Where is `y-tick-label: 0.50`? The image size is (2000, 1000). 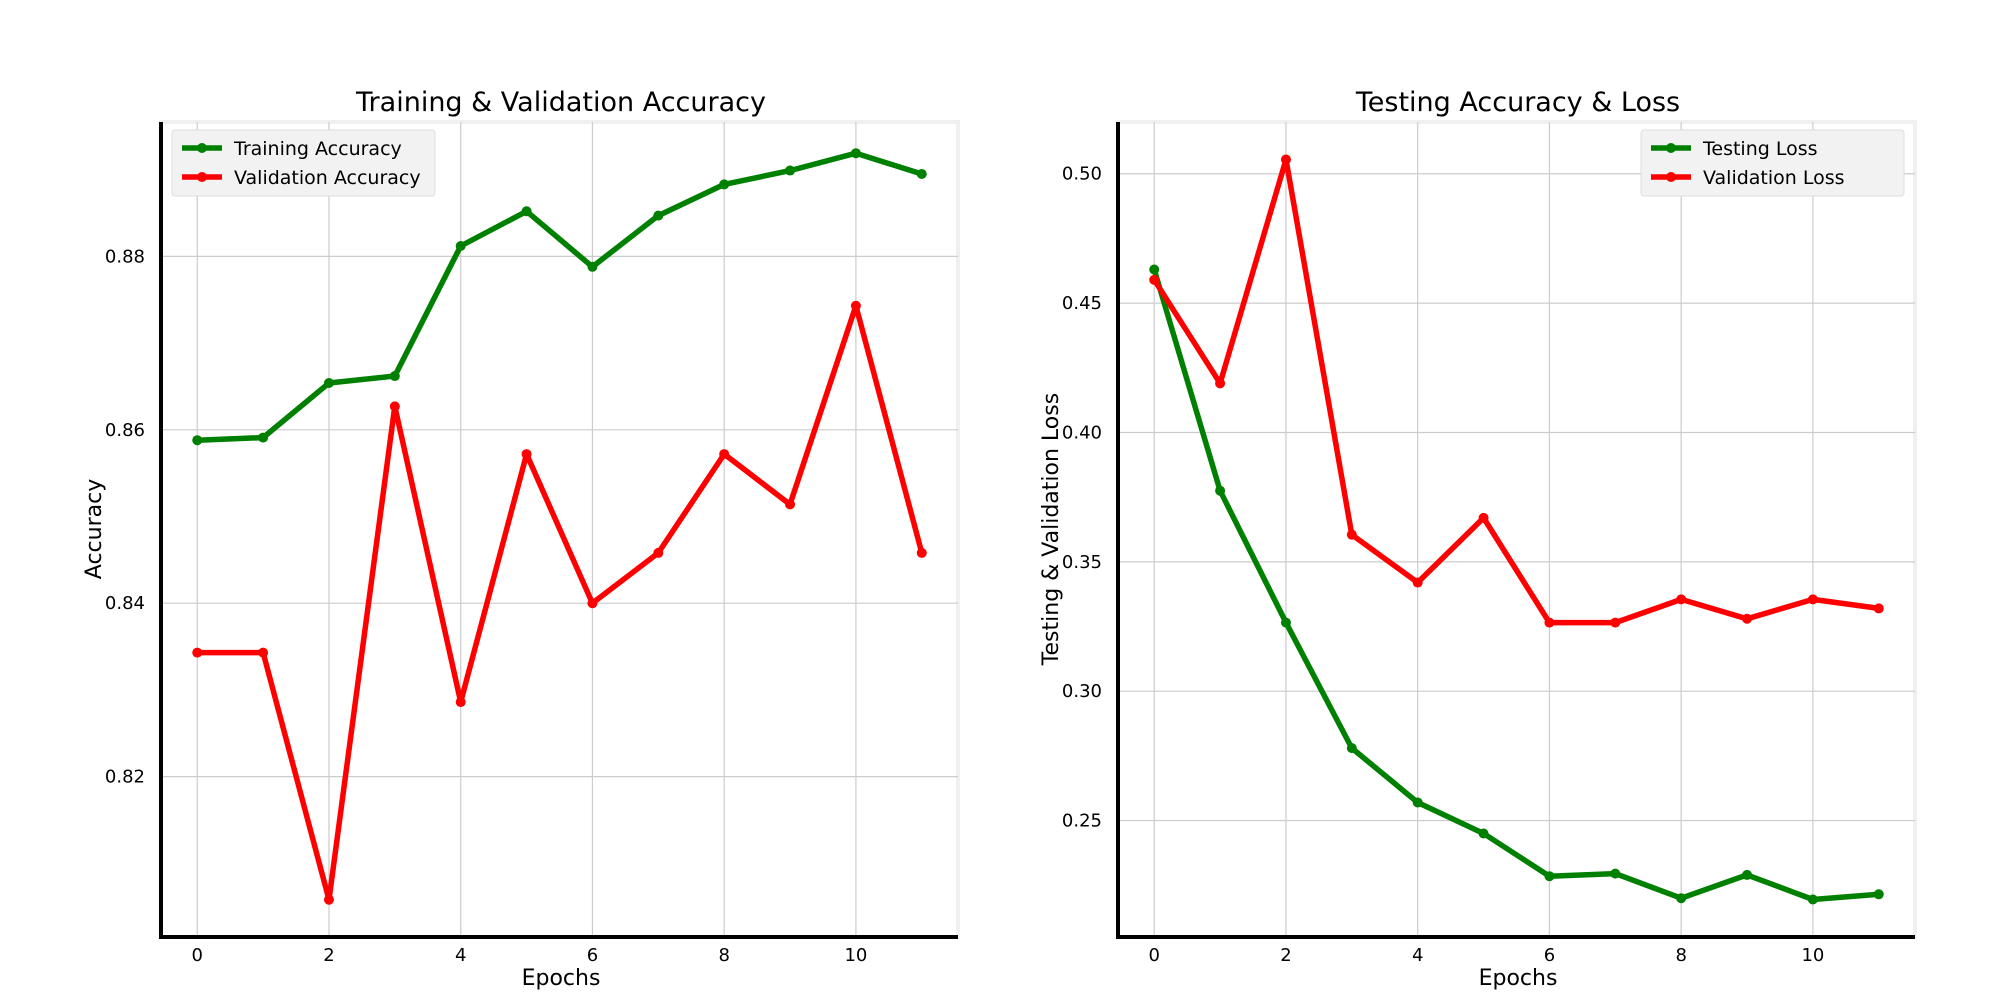 y-tick-label: 0.50 is located at coordinates (1082, 174).